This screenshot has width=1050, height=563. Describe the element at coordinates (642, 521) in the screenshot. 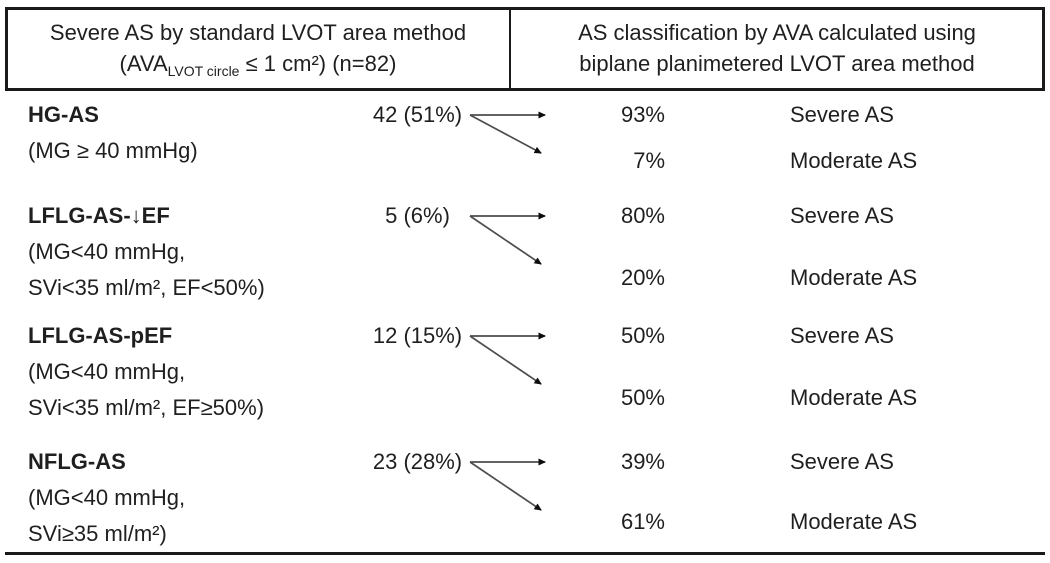

I see `outcome-pct: 61%` at that location.